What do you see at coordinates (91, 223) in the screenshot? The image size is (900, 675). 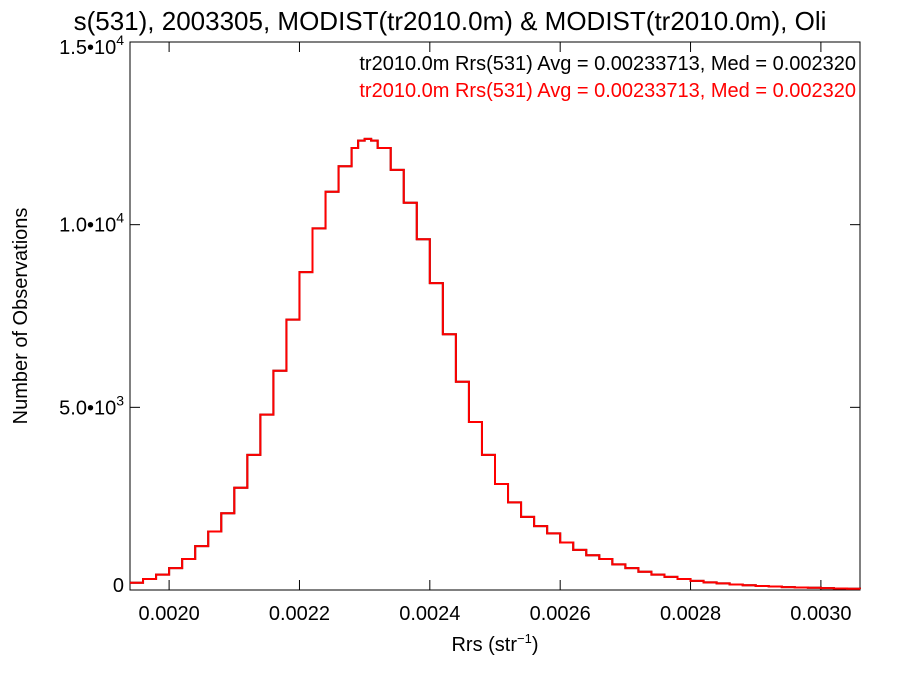 I see `y-tick-label: 1.0•104` at bounding box center [91, 223].